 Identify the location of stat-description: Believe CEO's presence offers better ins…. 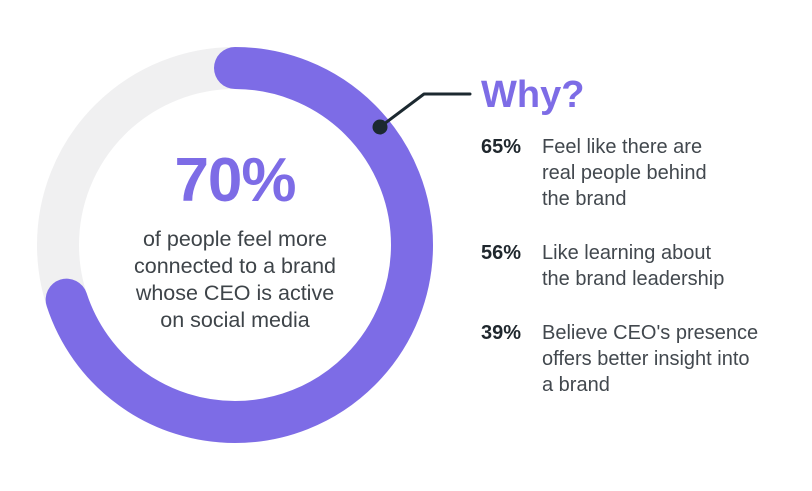
(650, 358).